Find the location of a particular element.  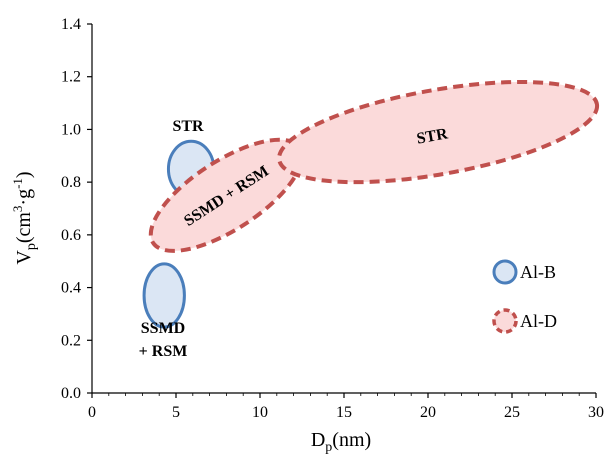

x-tick-label: 30 is located at coordinates (596, 412).